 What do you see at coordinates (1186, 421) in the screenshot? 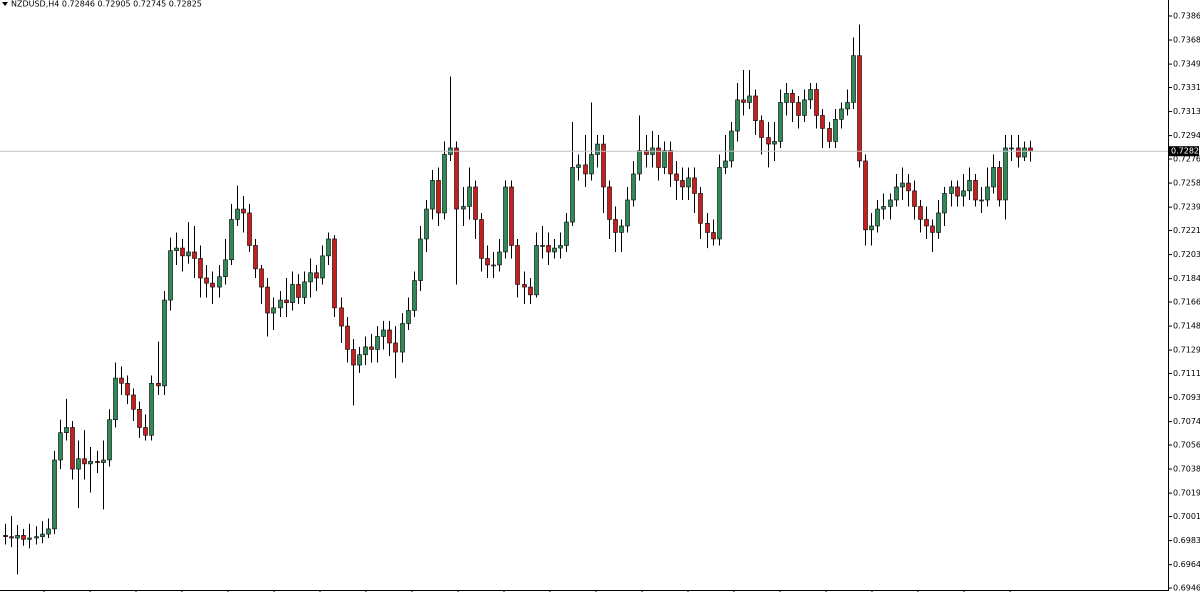
I see `y-tick-label: 0.70745` at bounding box center [1186, 421].